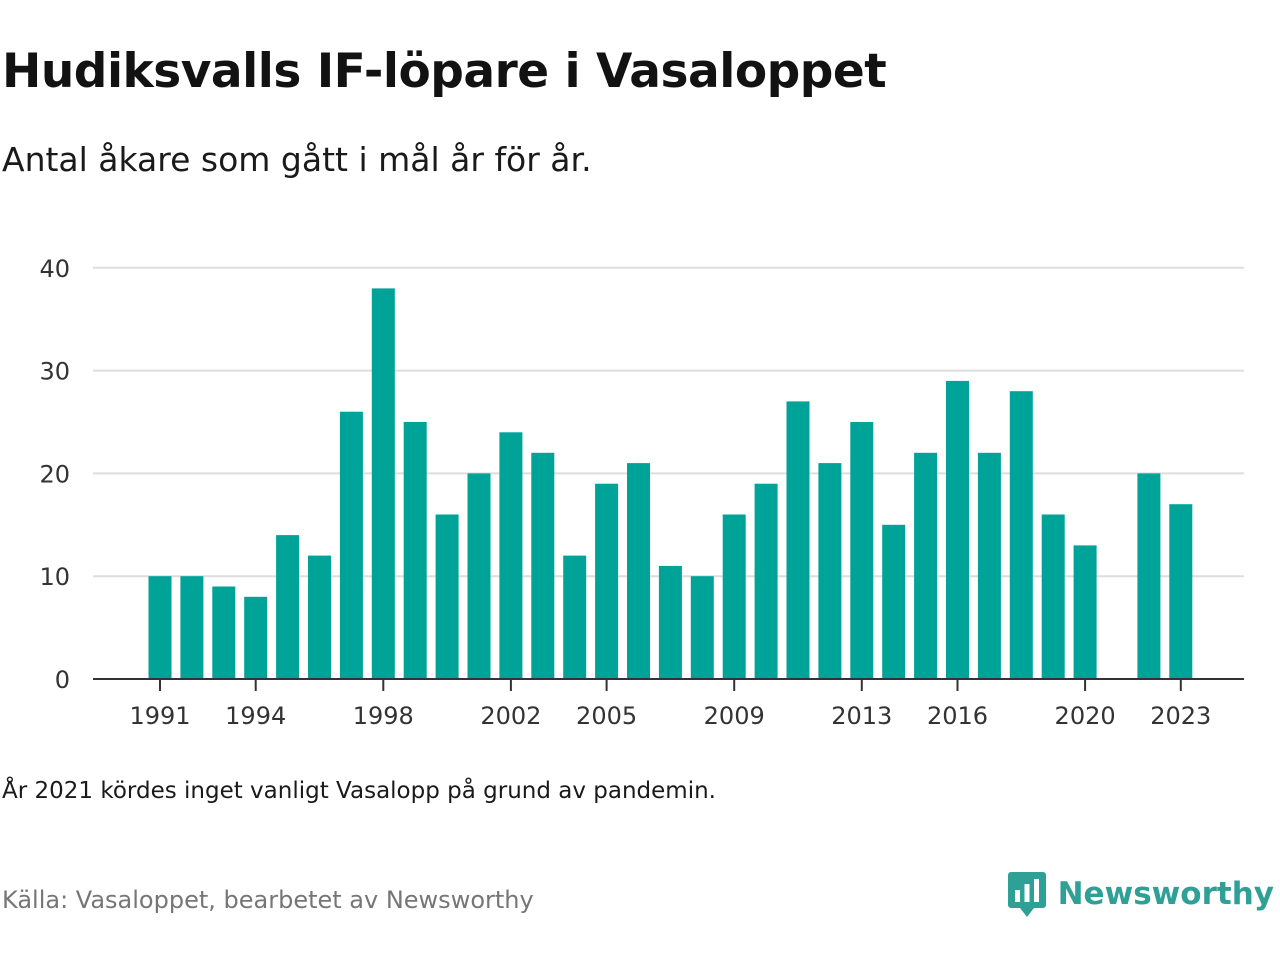  I want to click on x-tick-label-2016: 2016, so click(957, 716).